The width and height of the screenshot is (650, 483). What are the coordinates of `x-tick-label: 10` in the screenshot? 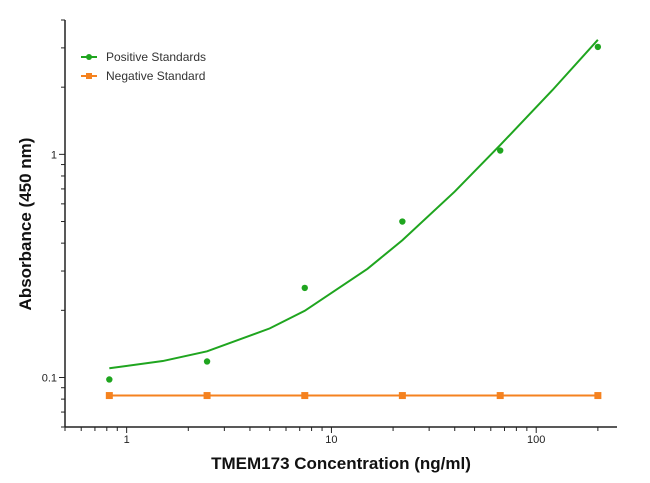 It's located at (331, 440).